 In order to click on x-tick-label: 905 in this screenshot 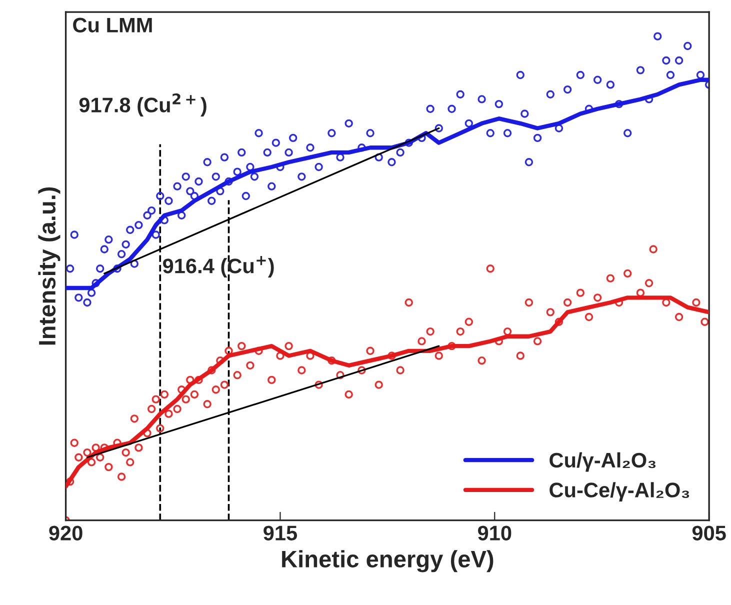, I will do `click(709, 533)`.